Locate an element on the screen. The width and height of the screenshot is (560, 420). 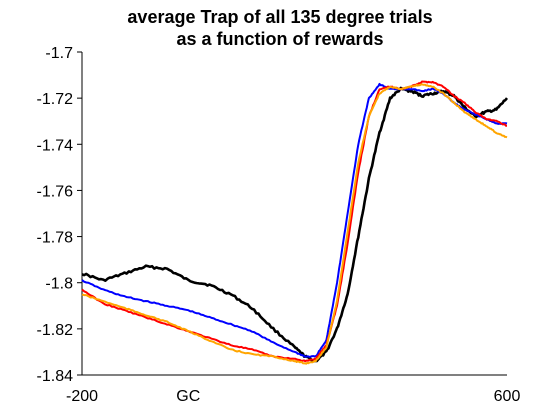
y-tick-label: -1.76 is located at coordinates (55, 191).